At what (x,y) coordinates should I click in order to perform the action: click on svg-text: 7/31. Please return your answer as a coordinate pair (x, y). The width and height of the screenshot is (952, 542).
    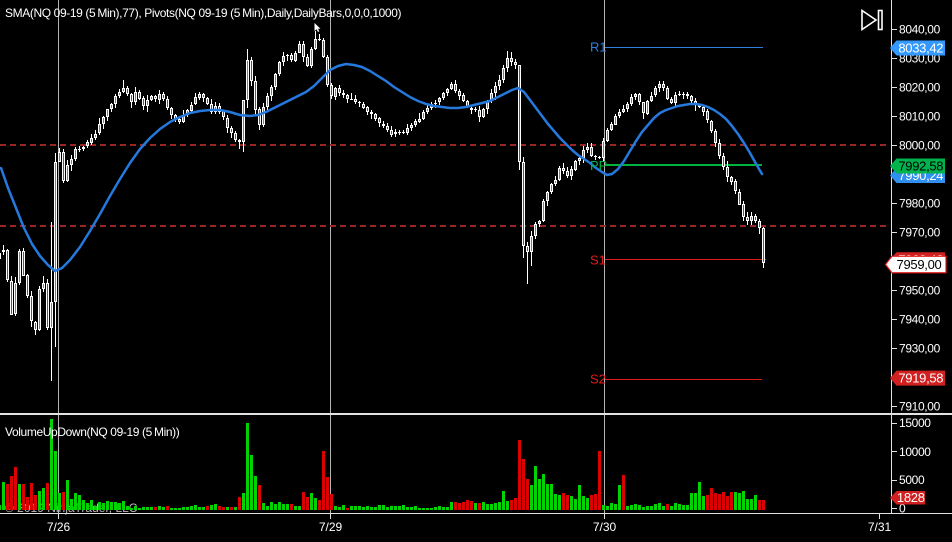
    Looking at the image, I should click on (880, 527).